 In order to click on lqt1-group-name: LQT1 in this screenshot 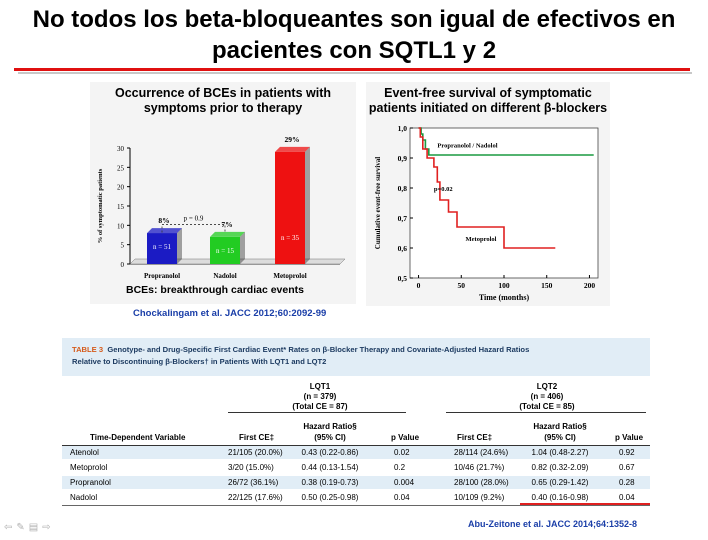, I will do `click(320, 386)`.